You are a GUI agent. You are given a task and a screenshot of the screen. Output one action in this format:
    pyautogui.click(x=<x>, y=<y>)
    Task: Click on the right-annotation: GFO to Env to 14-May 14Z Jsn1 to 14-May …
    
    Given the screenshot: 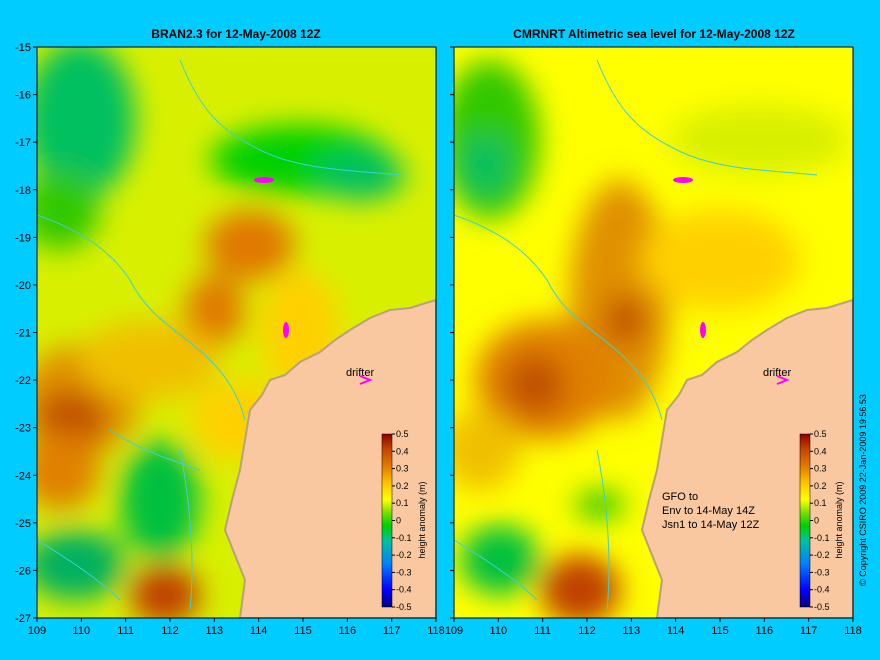 What is the action you would take?
    pyautogui.click(x=710, y=511)
    